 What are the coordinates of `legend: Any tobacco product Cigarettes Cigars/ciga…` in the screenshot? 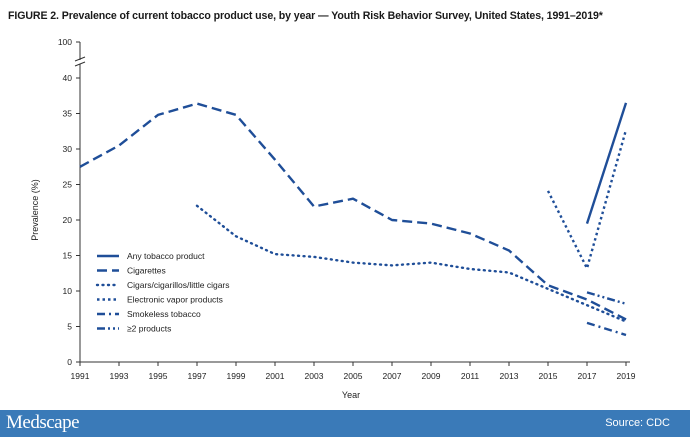 It's located at (162, 292).